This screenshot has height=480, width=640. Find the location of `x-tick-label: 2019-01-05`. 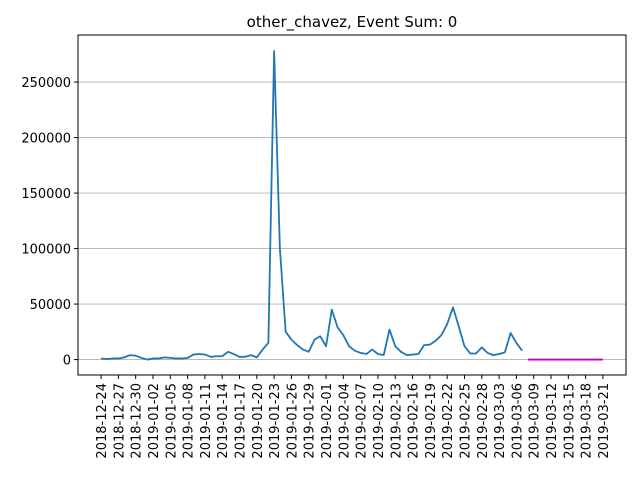

x-tick-label: 2019-01-05 is located at coordinates (171, 421).